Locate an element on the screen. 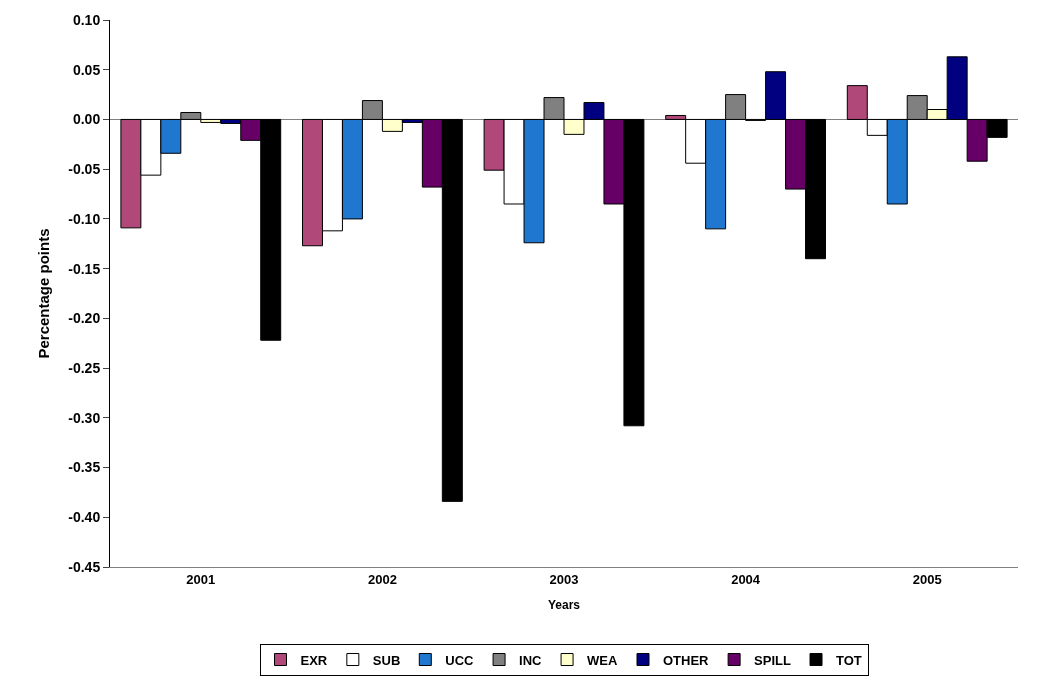 This screenshot has width=1038, height=687. legend-label: WEA is located at coordinates (603, 660).